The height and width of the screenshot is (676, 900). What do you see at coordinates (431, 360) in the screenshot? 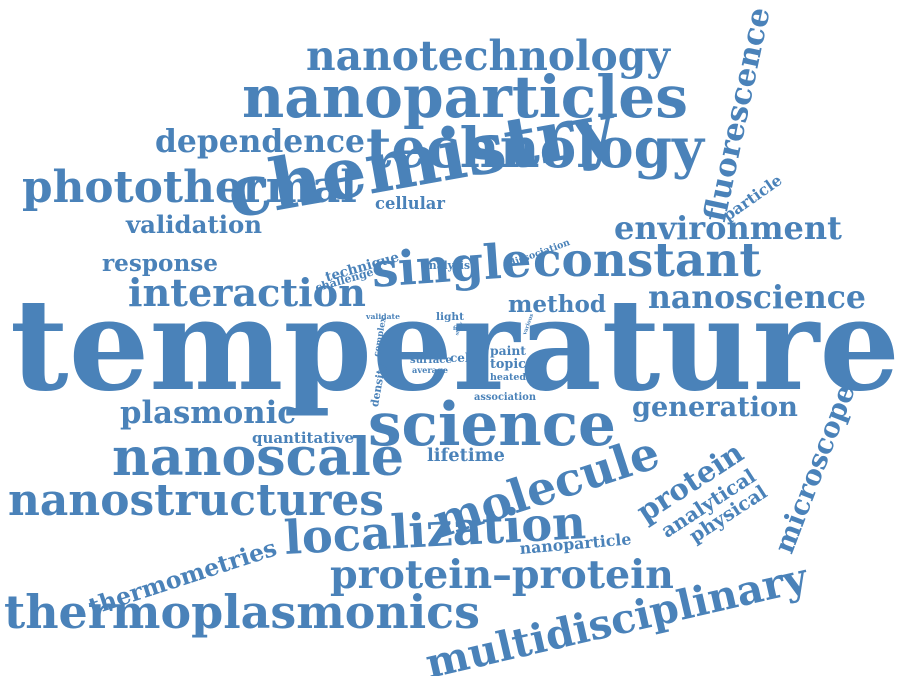
I see `word-surface: surface` at bounding box center [431, 360].